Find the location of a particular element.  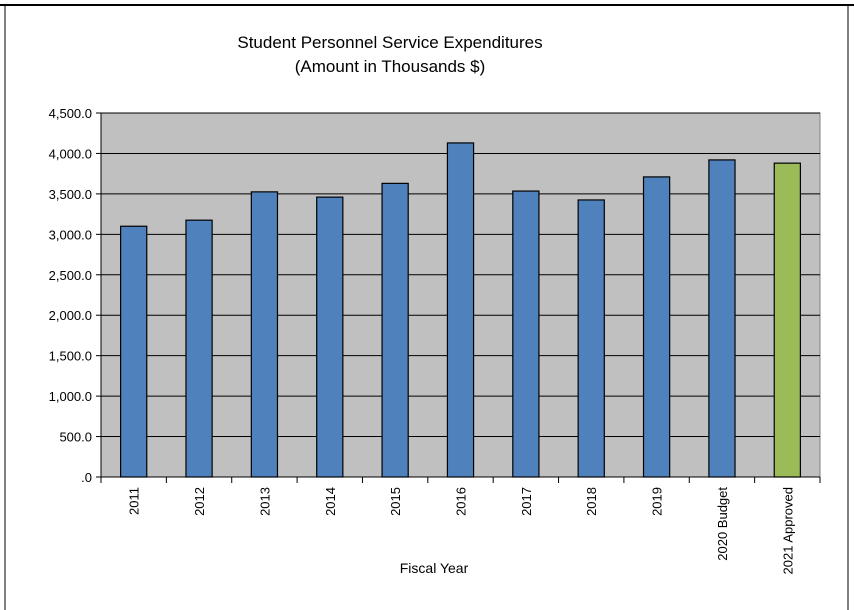

y-tick-label: 500.0 is located at coordinates (75, 437).